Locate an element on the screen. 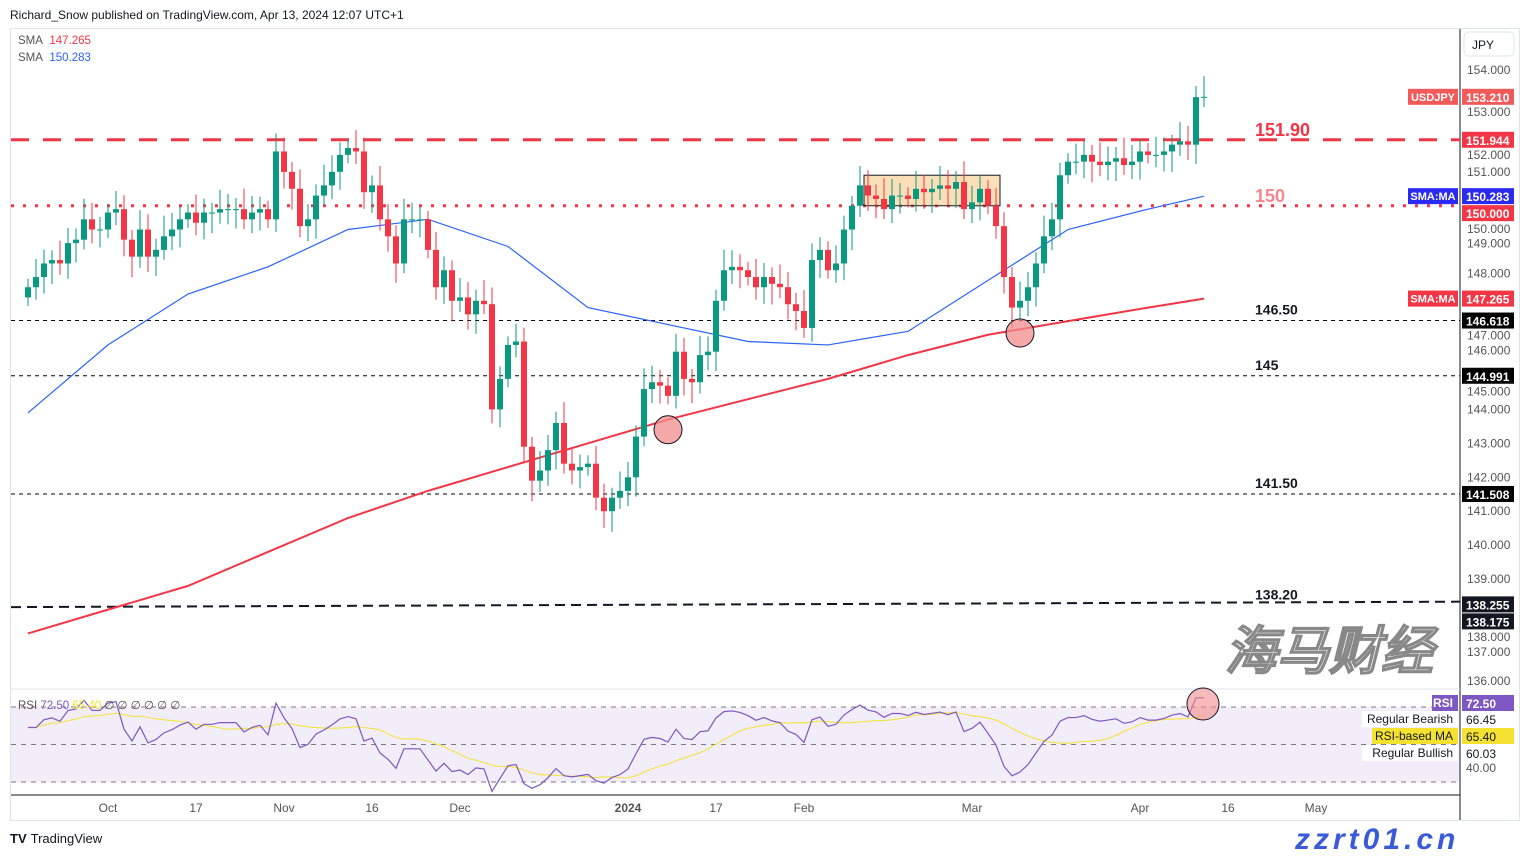  tradingview-logo: TV TradingView is located at coordinates (56, 838).